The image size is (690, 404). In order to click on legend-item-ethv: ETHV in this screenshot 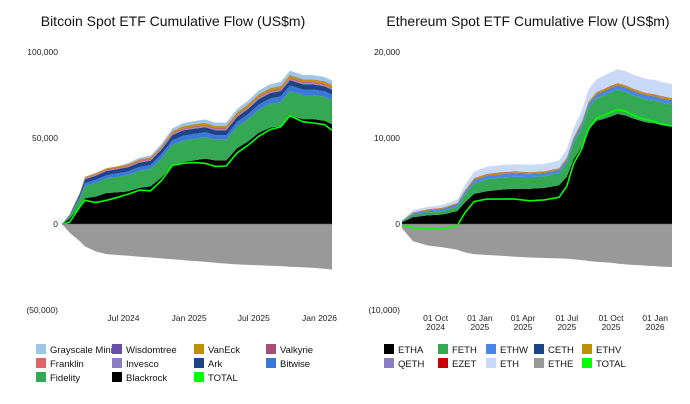, I will do `click(602, 350)`.